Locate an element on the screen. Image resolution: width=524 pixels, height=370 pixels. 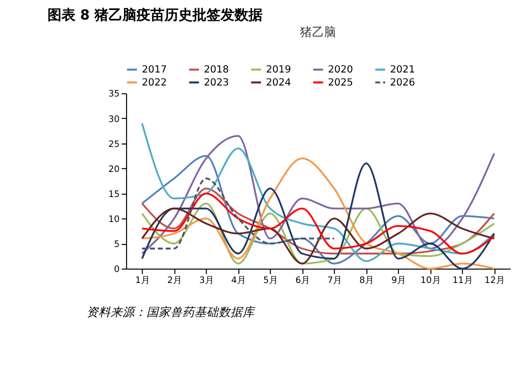
y-tick-label: 0 is located at coordinates (117, 270).